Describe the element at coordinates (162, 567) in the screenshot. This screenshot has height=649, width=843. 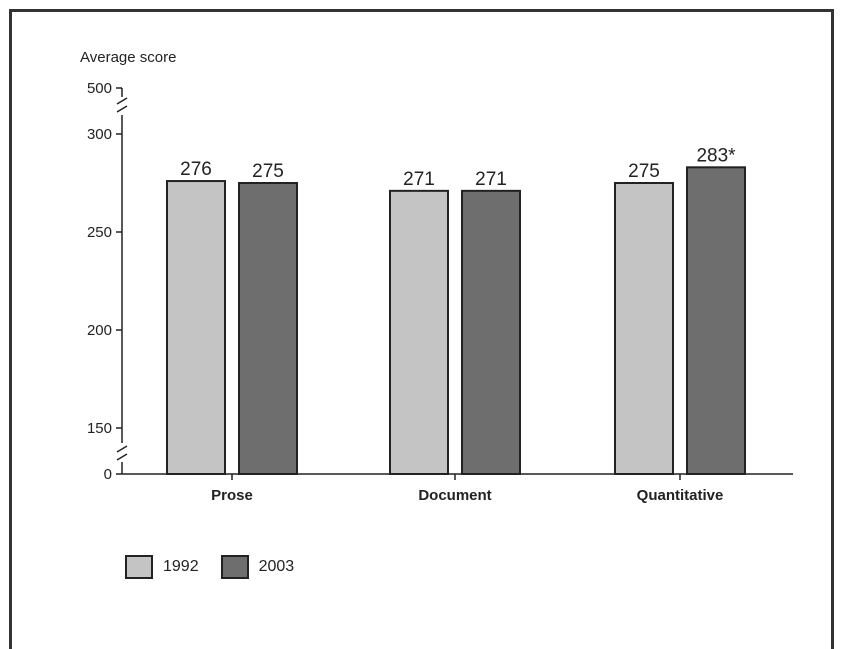
I see `legend-item-1992: 1992` at that location.